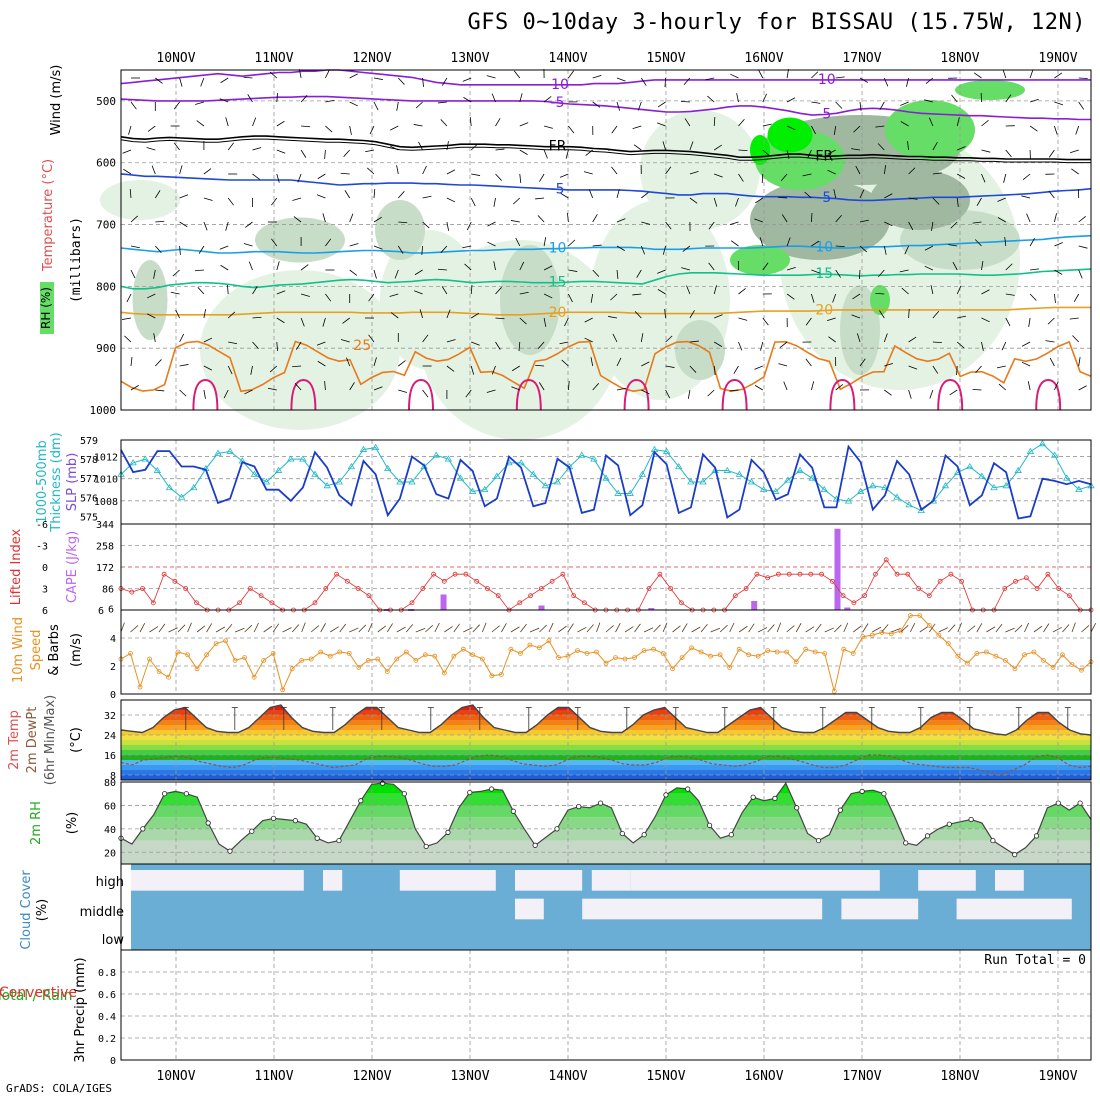  What do you see at coordinates (558, 249) in the screenshot?
I see `isotherm-label: 10` at bounding box center [558, 249].